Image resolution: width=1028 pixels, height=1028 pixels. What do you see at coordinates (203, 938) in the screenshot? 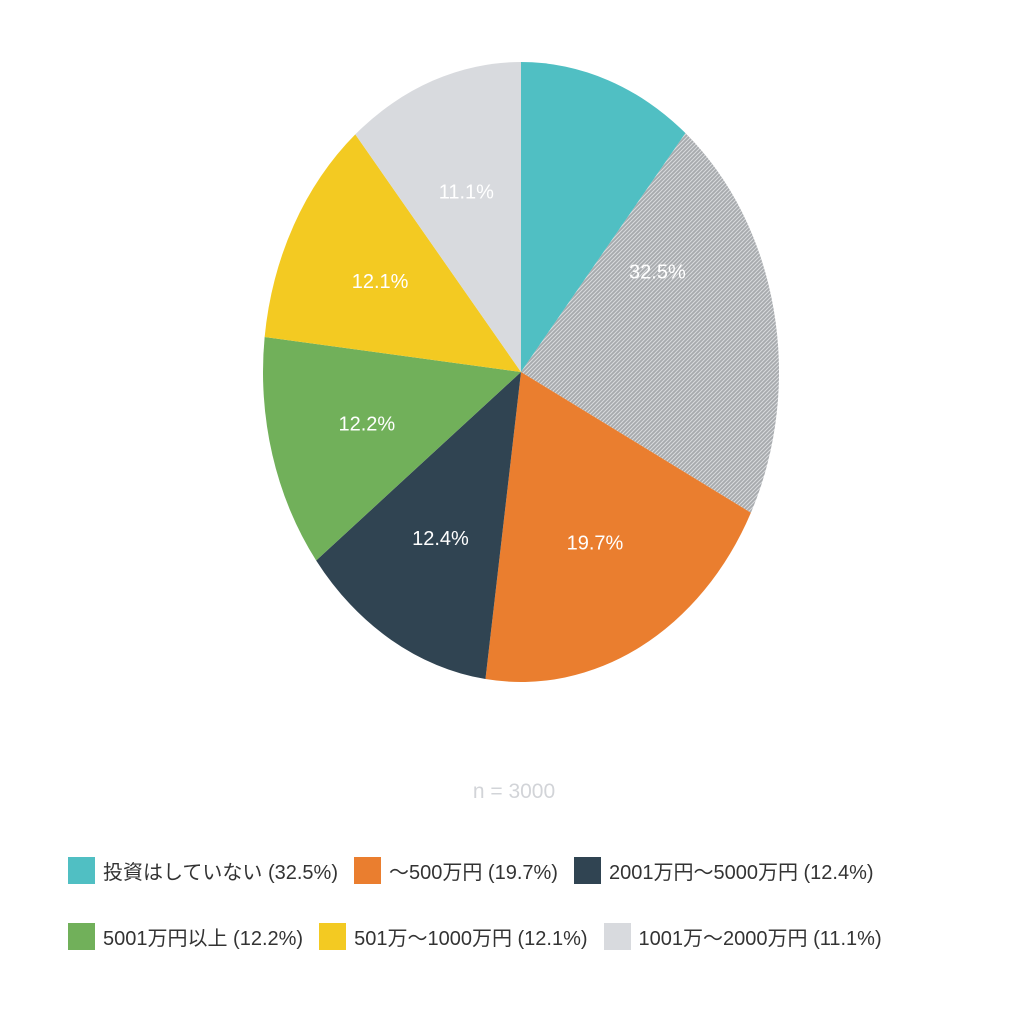
I see `legend-label: 5001万円以上 (12.2%)` at bounding box center [203, 938].